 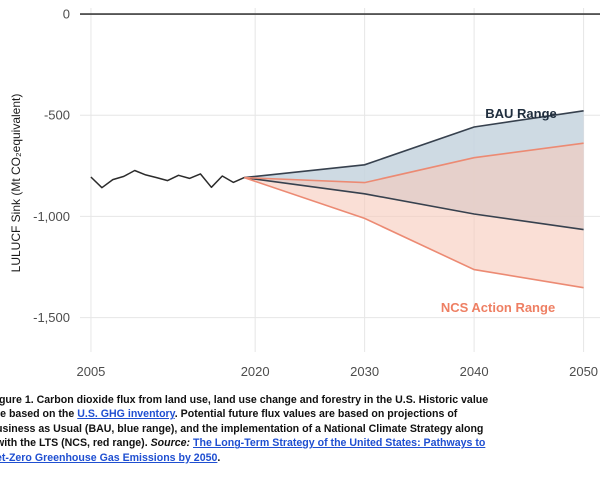 What do you see at coordinates (66, 14) in the screenshot?
I see `y-tick-label: 0` at bounding box center [66, 14].